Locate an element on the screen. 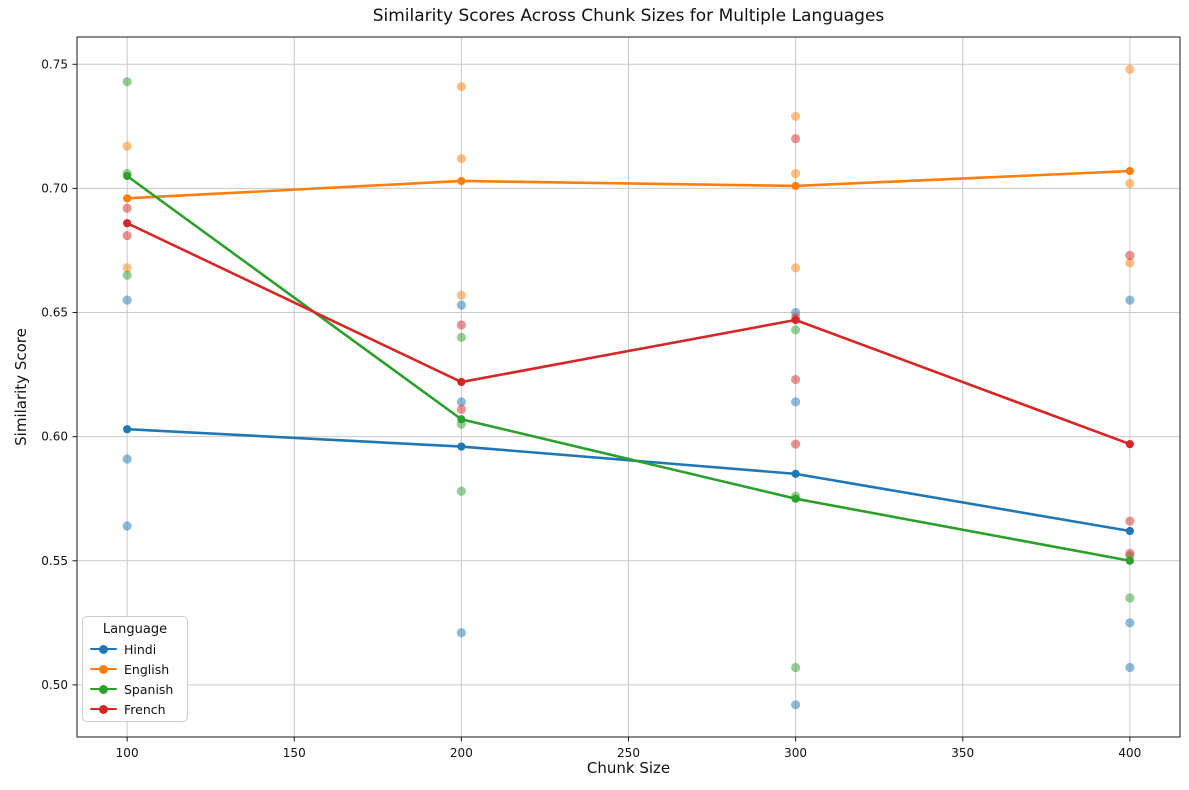 The width and height of the screenshot is (1189, 790). legend-title: Language is located at coordinates (135, 629).